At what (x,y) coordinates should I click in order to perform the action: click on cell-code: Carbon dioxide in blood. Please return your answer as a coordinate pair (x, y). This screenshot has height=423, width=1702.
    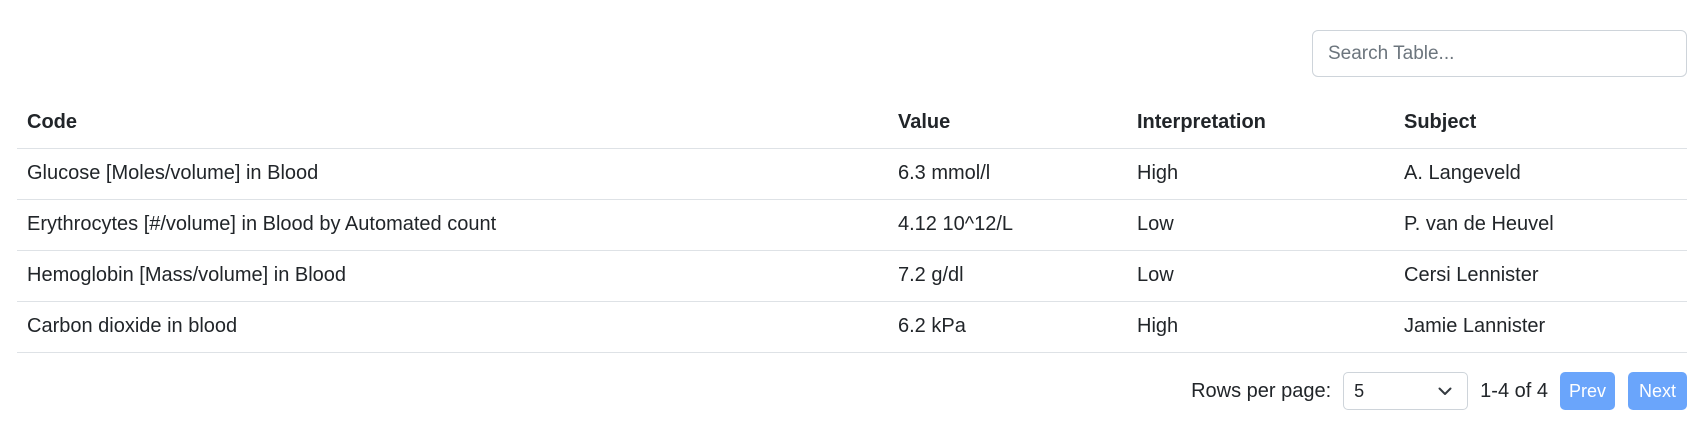
    Looking at the image, I should click on (452, 327).